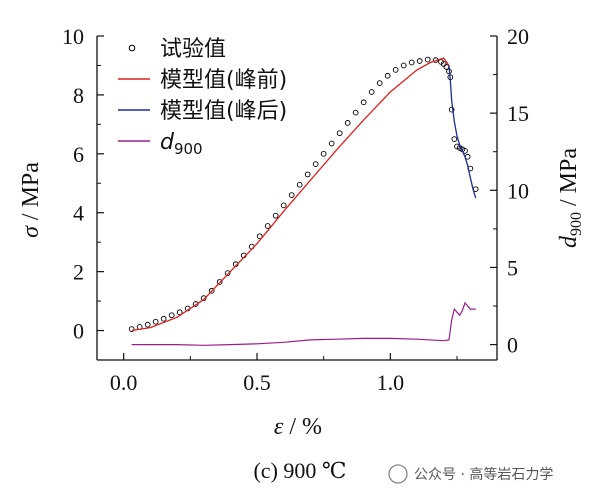  I want to click on y-right-tick-label: 10, so click(518, 190).